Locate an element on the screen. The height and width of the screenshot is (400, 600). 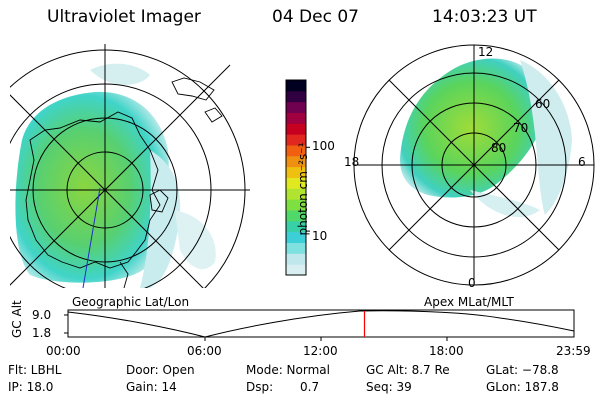
altitude-plot is located at coordinates (319, 325).